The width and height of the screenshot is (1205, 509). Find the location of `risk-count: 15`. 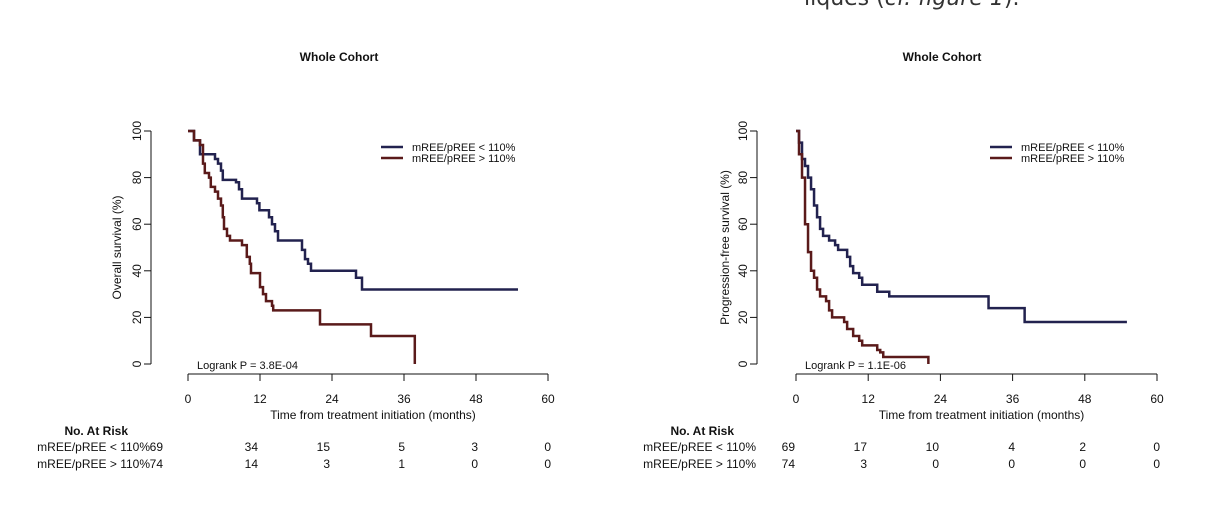

risk-count: 15 is located at coordinates (324, 447).